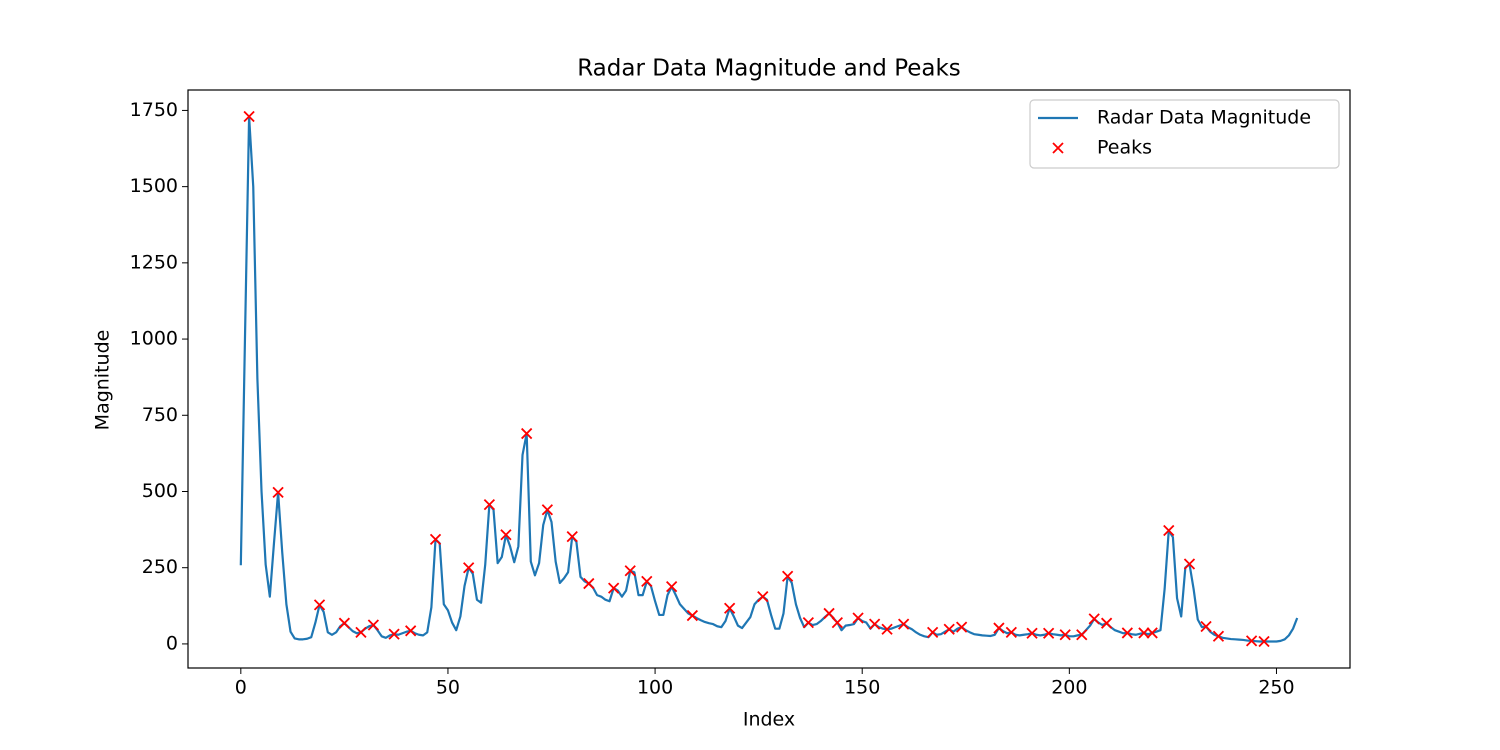  Describe the element at coordinates (769, 720) in the screenshot. I see `x-axis-label: Index` at that location.